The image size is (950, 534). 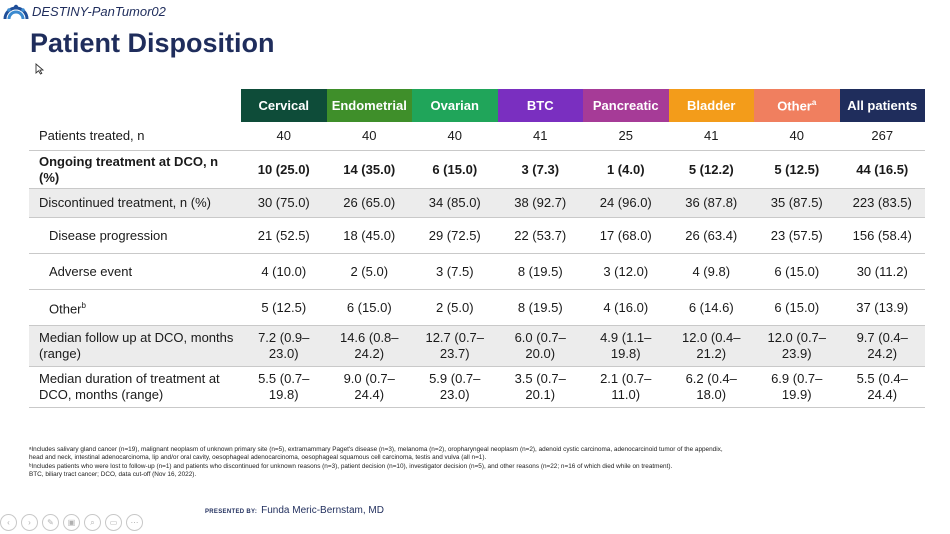 I want to click on table-cell: 29 (72.5), so click(x=455, y=235).